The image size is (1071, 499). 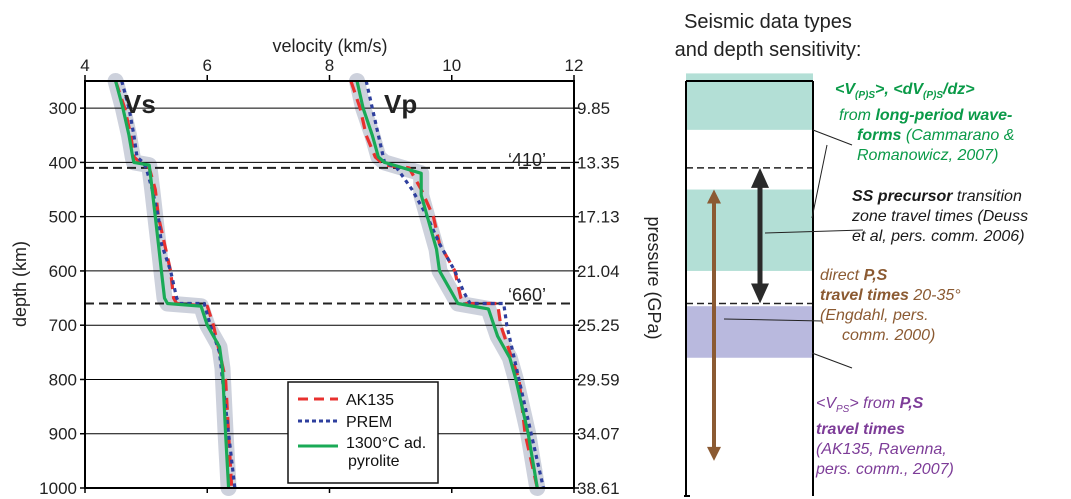 I want to click on curve-1300c-vs, so click(x=172, y=284).